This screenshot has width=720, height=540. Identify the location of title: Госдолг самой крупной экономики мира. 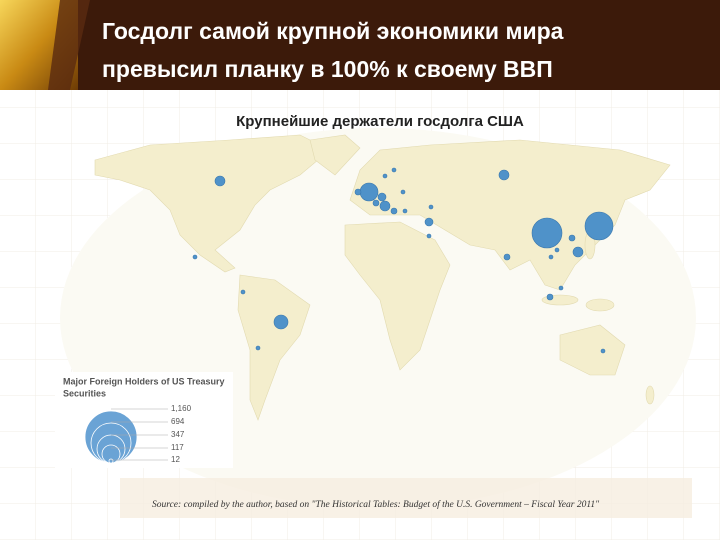
(333, 31).